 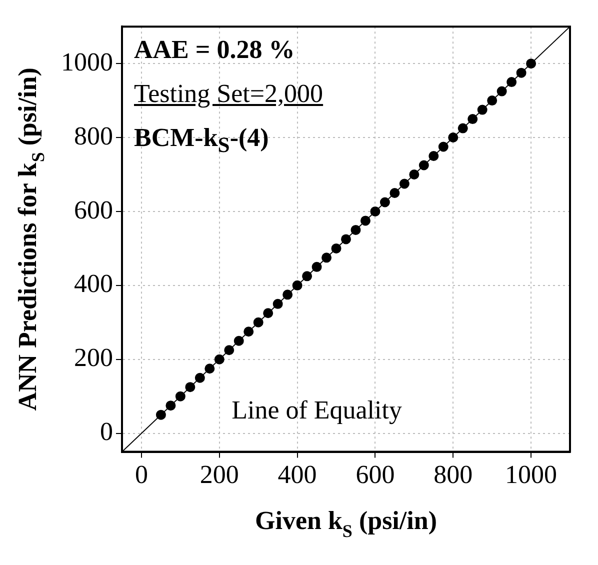 What do you see at coordinates (93, 357) in the screenshot?
I see `y-tick-label: 200` at bounding box center [93, 357].